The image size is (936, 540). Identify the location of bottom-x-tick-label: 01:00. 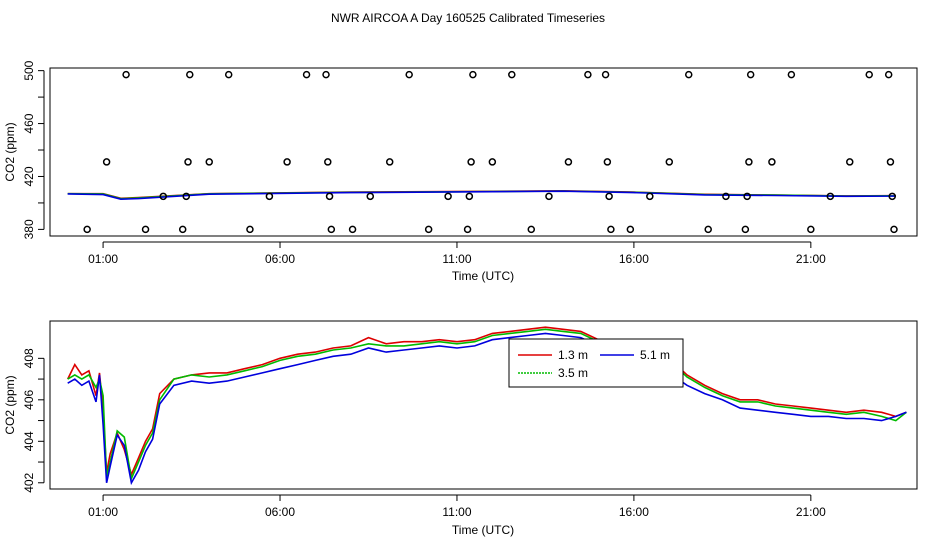
(103, 512).